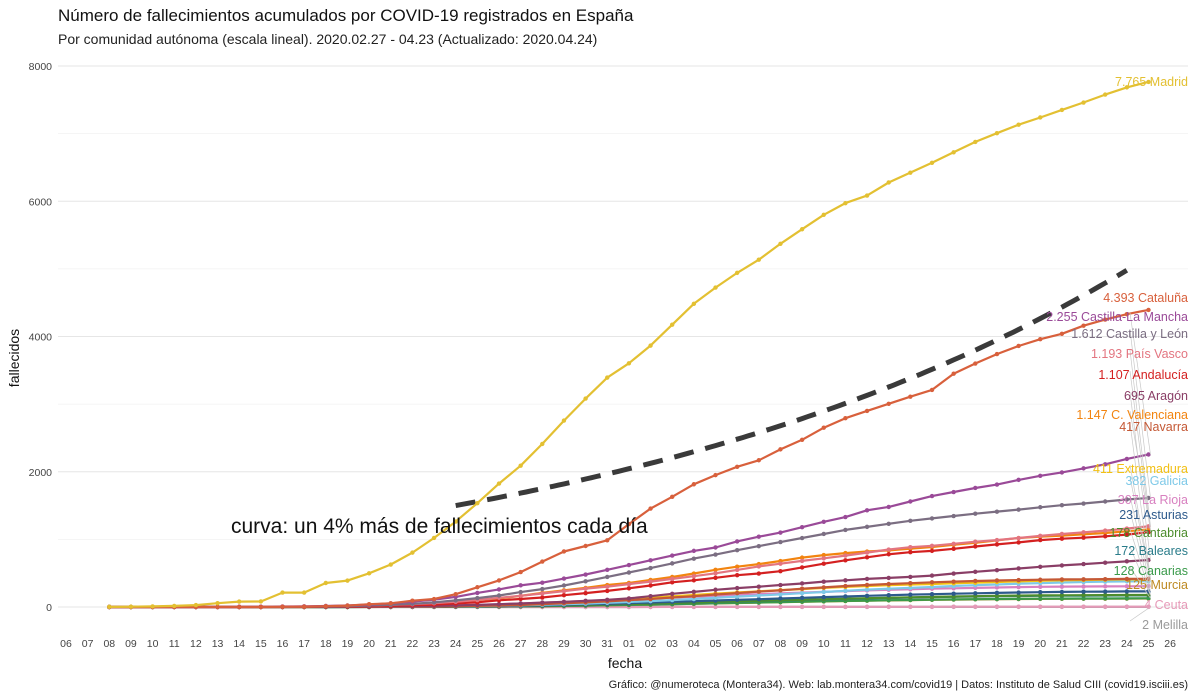 The width and height of the screenshot is (1200, 700). Describe the element at coordinates (41, 473) in the screenshot. I see `y-tick-label: 2000` at that location.